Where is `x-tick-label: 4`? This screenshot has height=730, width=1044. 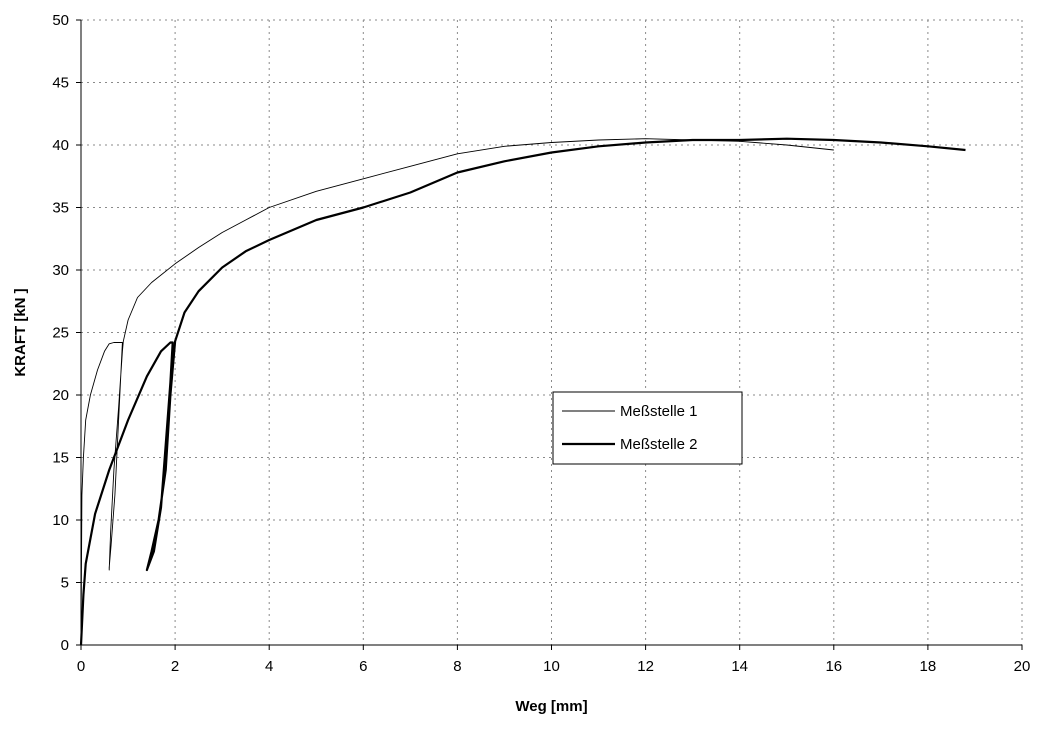 x-tick-label: 4 is located at coordinates (269, 666).